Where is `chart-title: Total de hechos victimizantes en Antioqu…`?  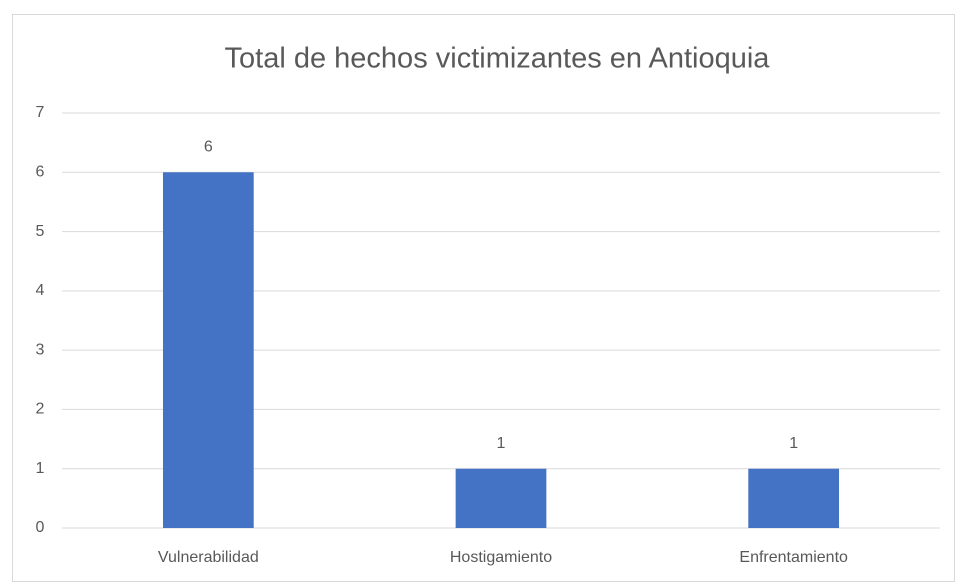 chart-title: Total de hechos victimizantes en Antioqu… is located at coordinates (498, 59).